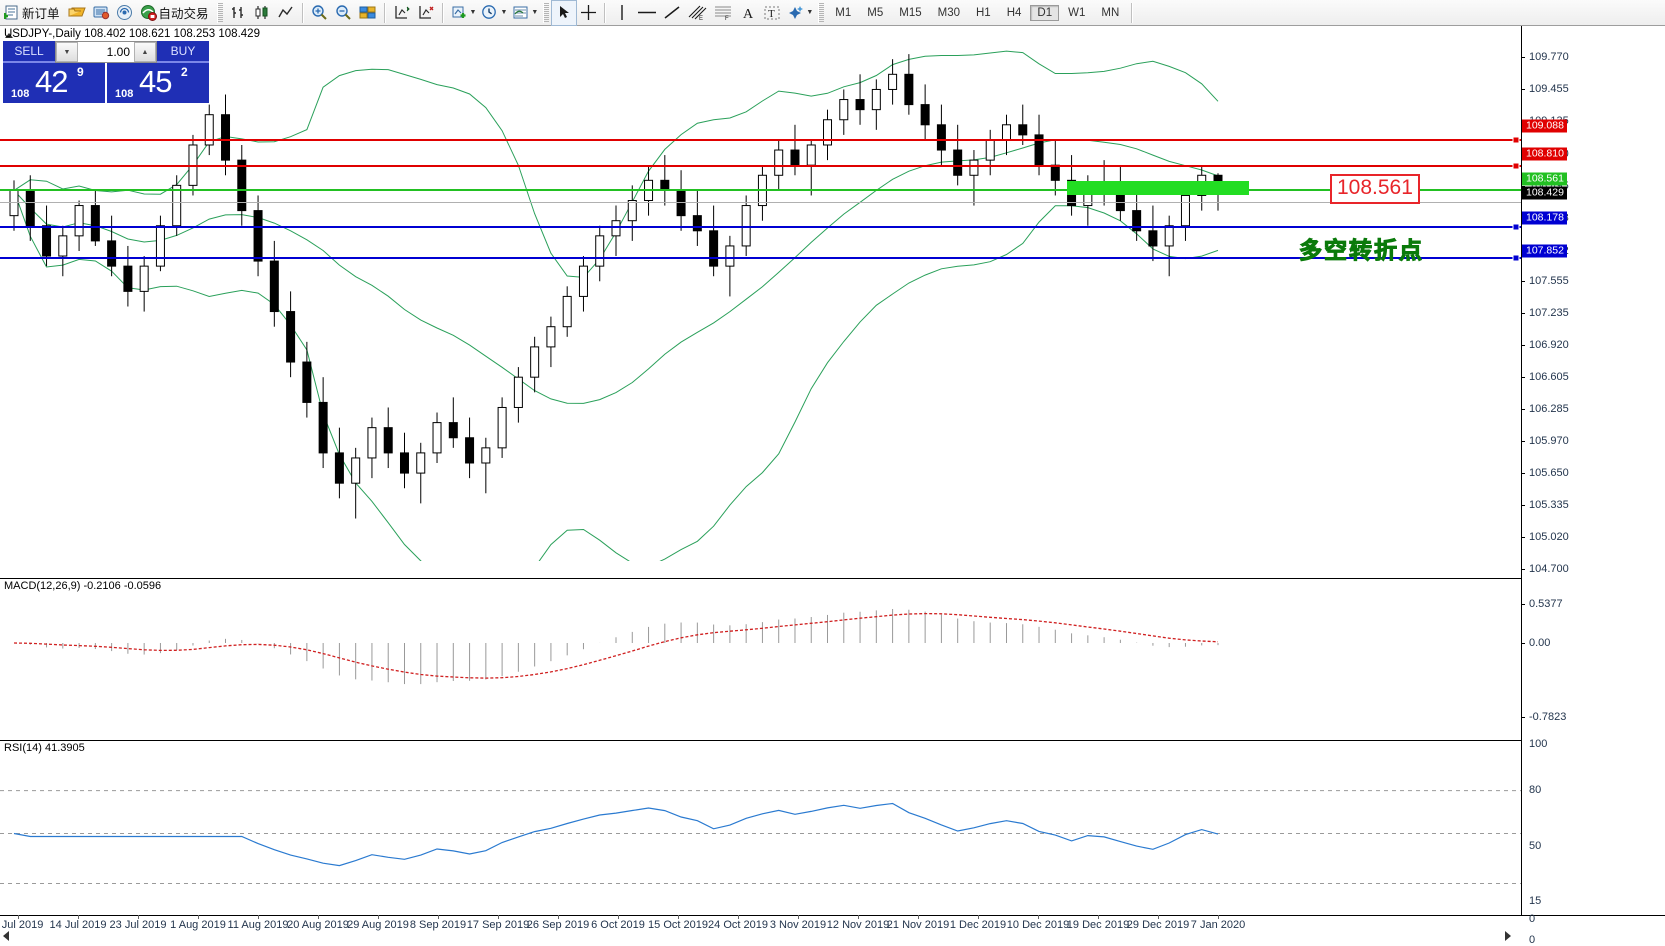 This screenshot has width=1665, height=946. What do you see at coordinates (1508, 936) in the screenshot?
I see `scroll-right-icon` at bounding box center [1508, 936].